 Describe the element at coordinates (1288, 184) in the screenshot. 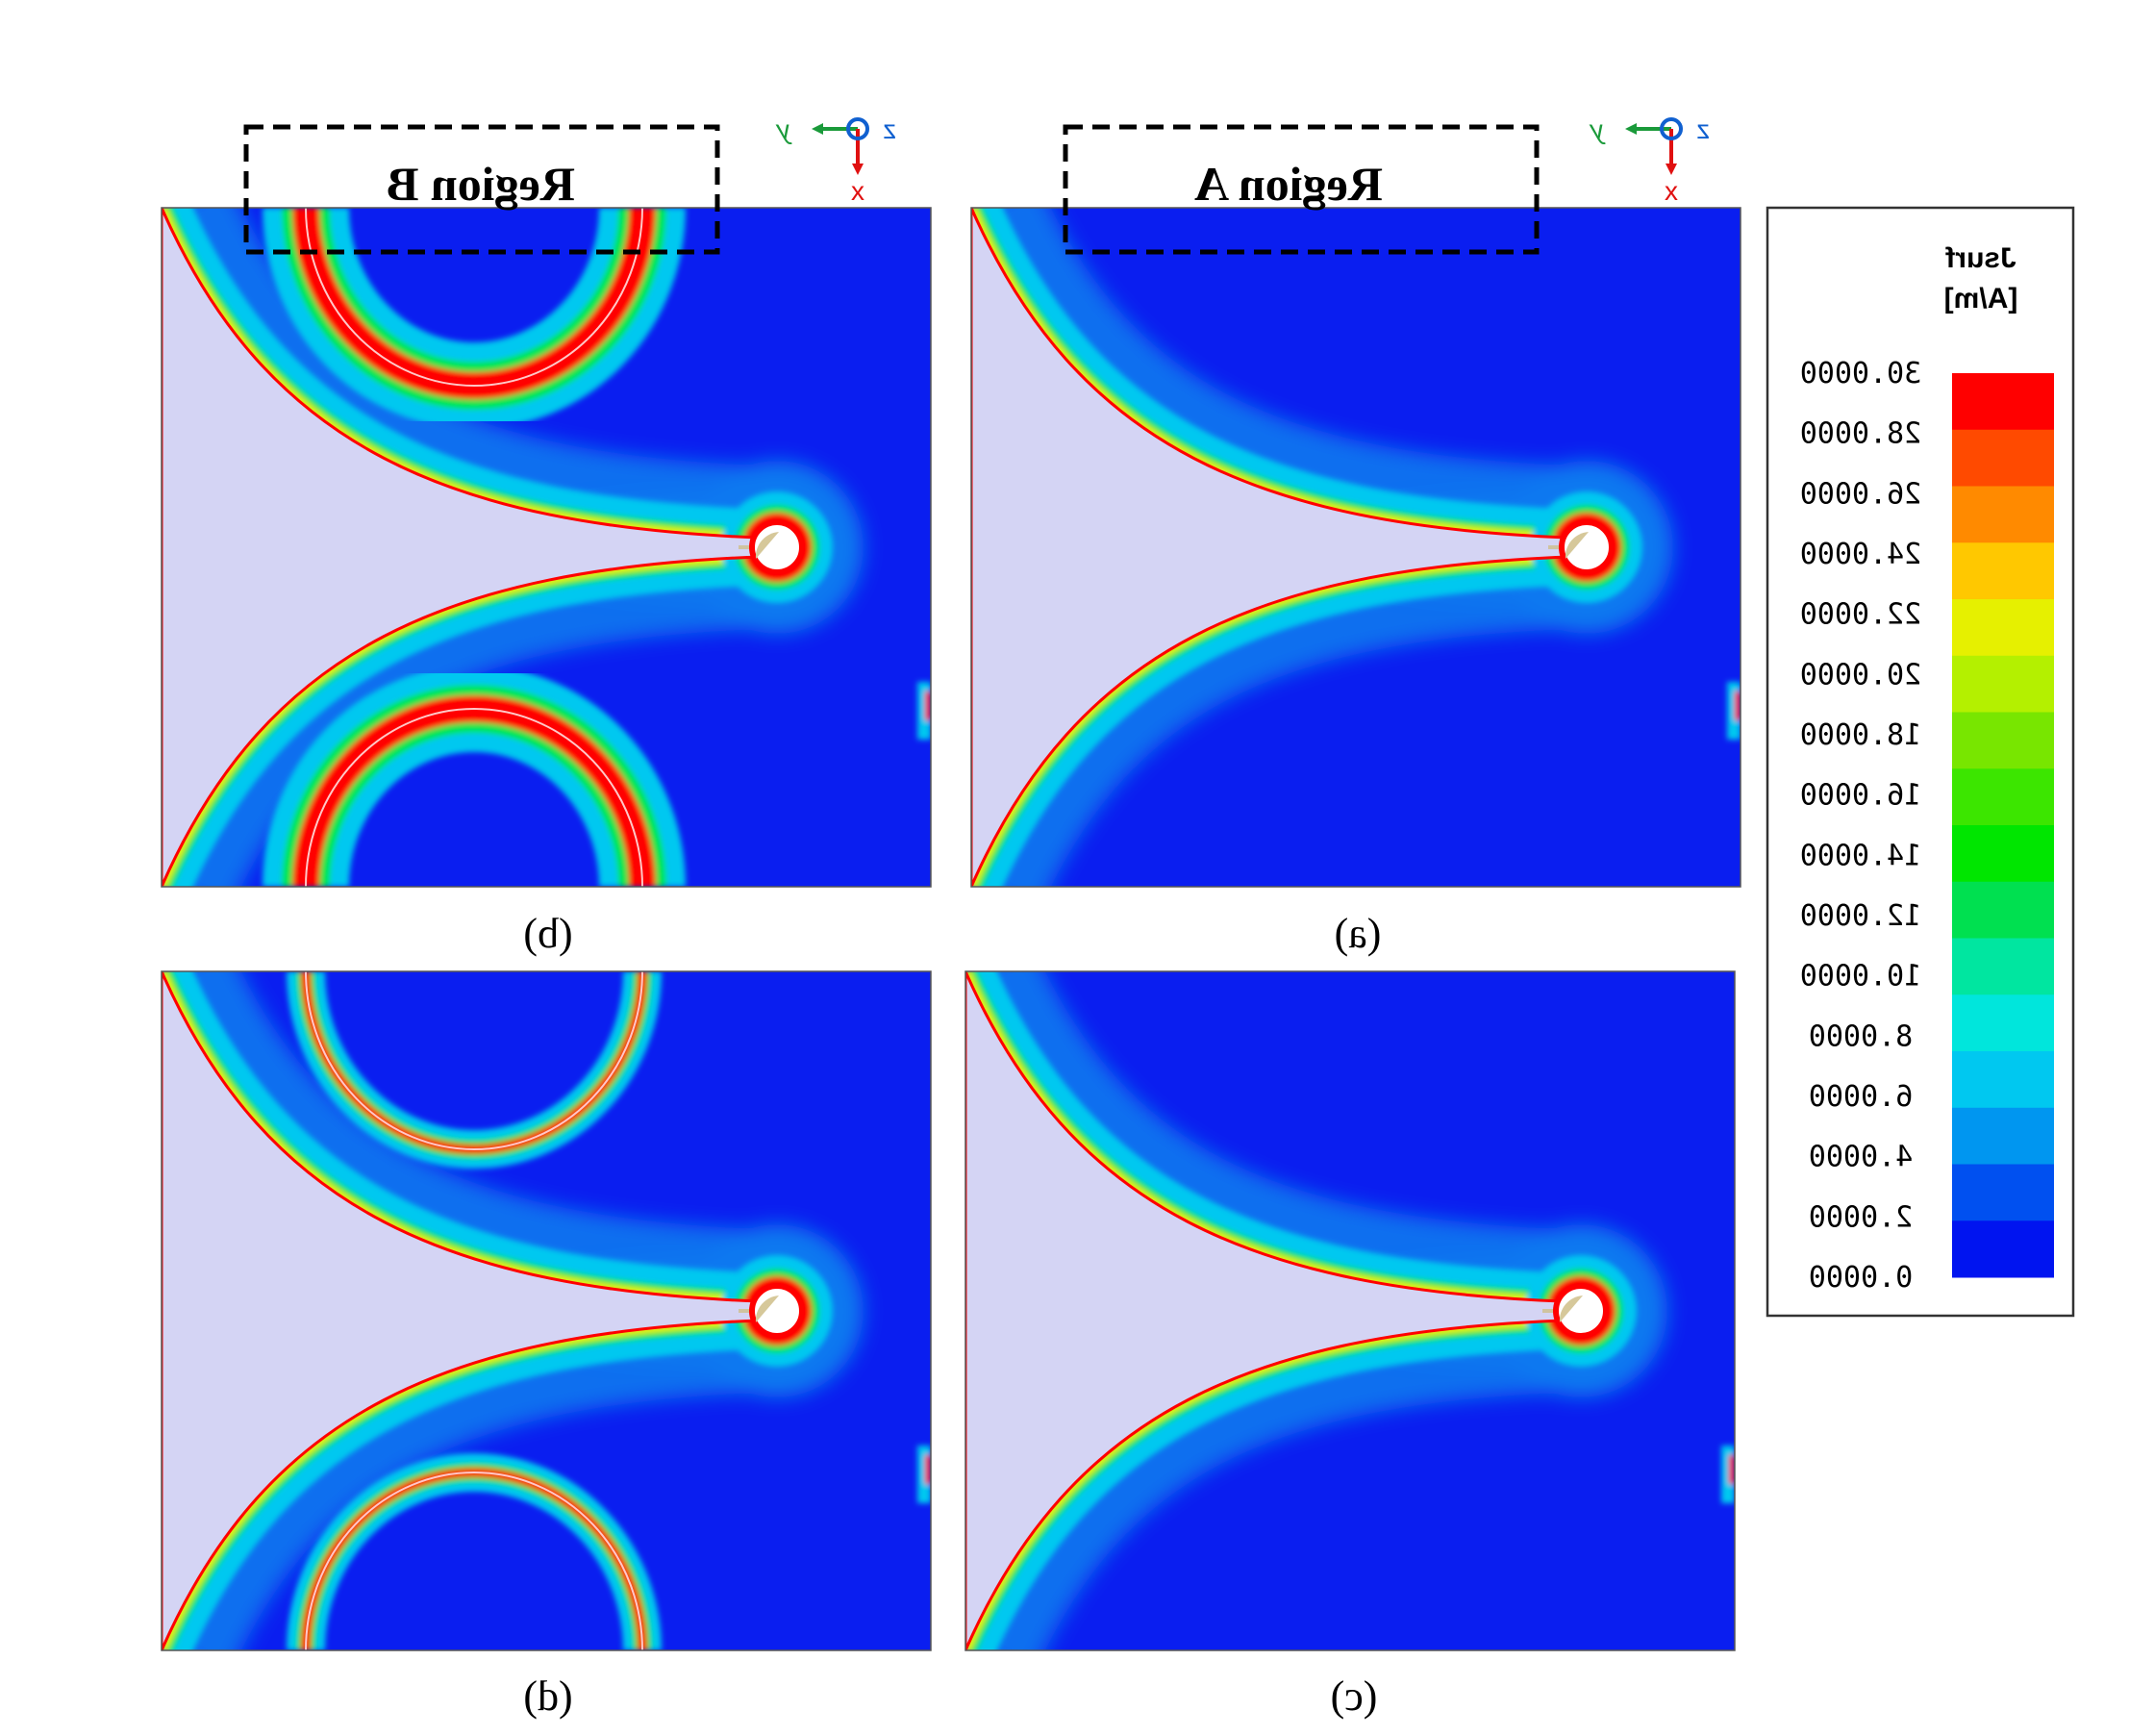

I see `region-a-label: Region A` at that location.